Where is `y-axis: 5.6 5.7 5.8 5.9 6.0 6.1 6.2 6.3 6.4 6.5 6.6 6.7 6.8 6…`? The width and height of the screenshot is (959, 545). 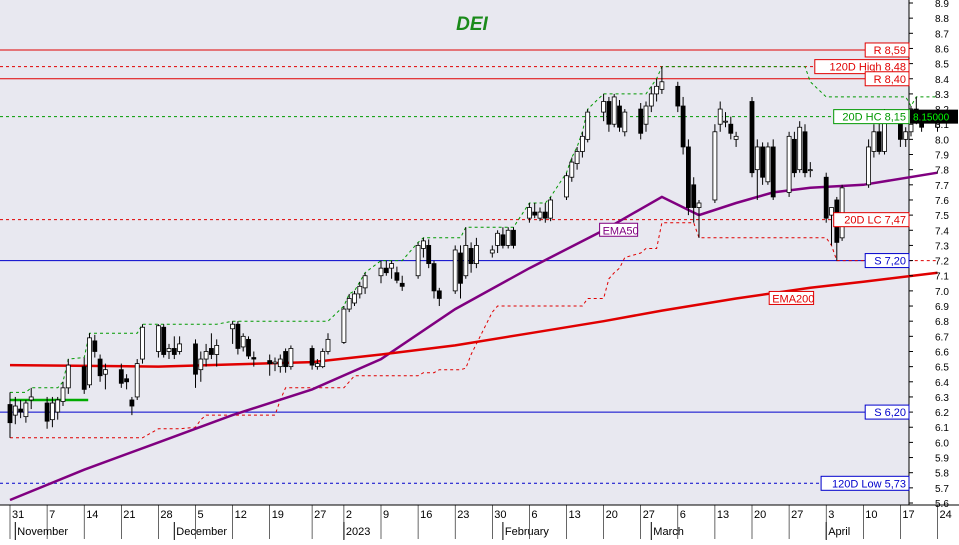
y-axis: 5.6 5.7 5.8 5.9 6.0 6.1 6.2 6.3 6.4 6.5 6.6 6.7 6.8 6… is located at coordinates (929, 255).